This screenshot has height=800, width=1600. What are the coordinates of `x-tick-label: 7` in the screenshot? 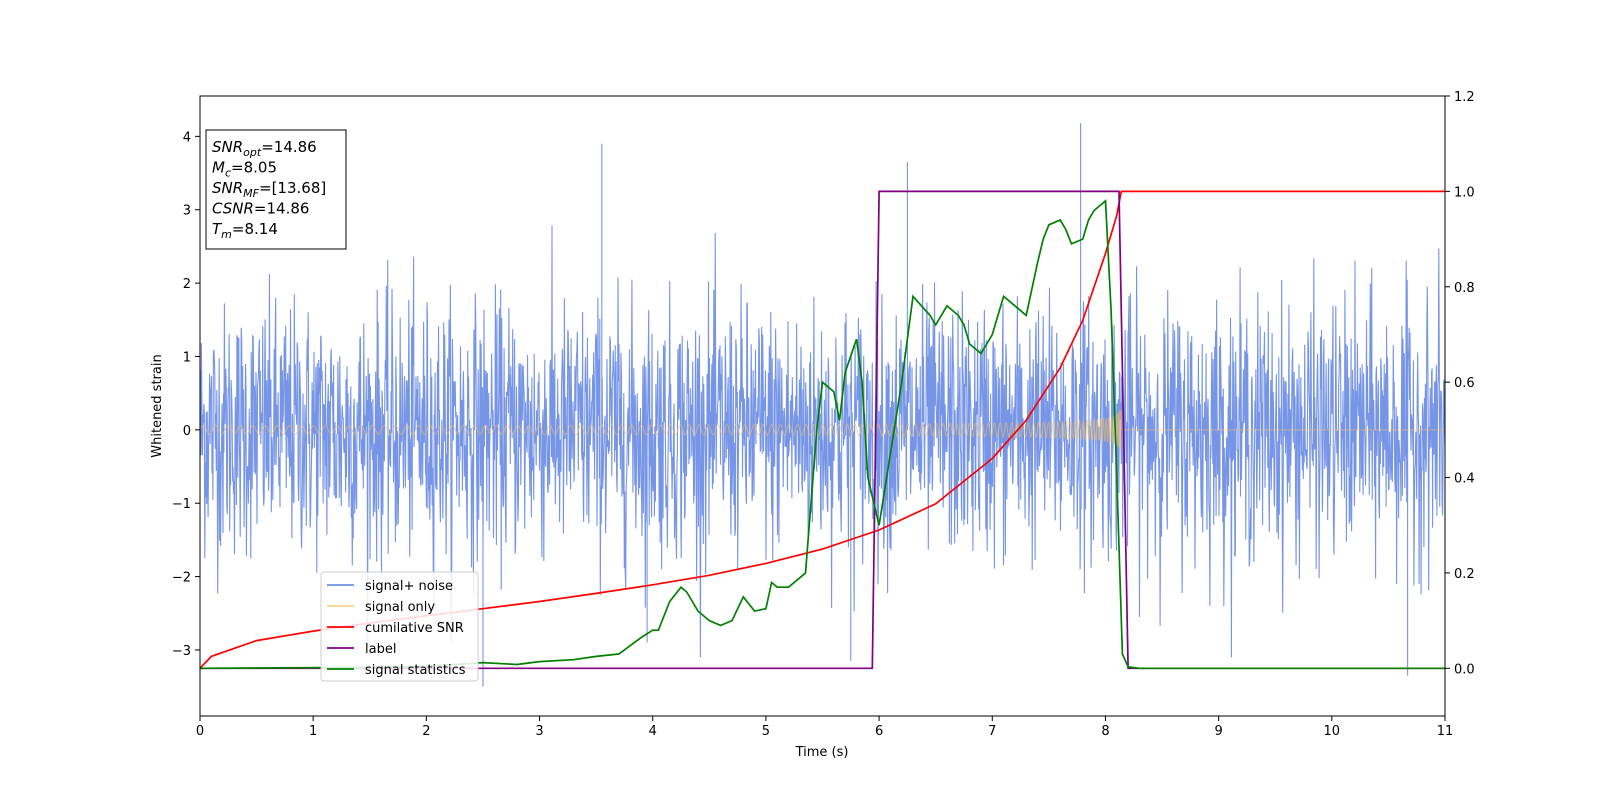 It's located at (992, 731).